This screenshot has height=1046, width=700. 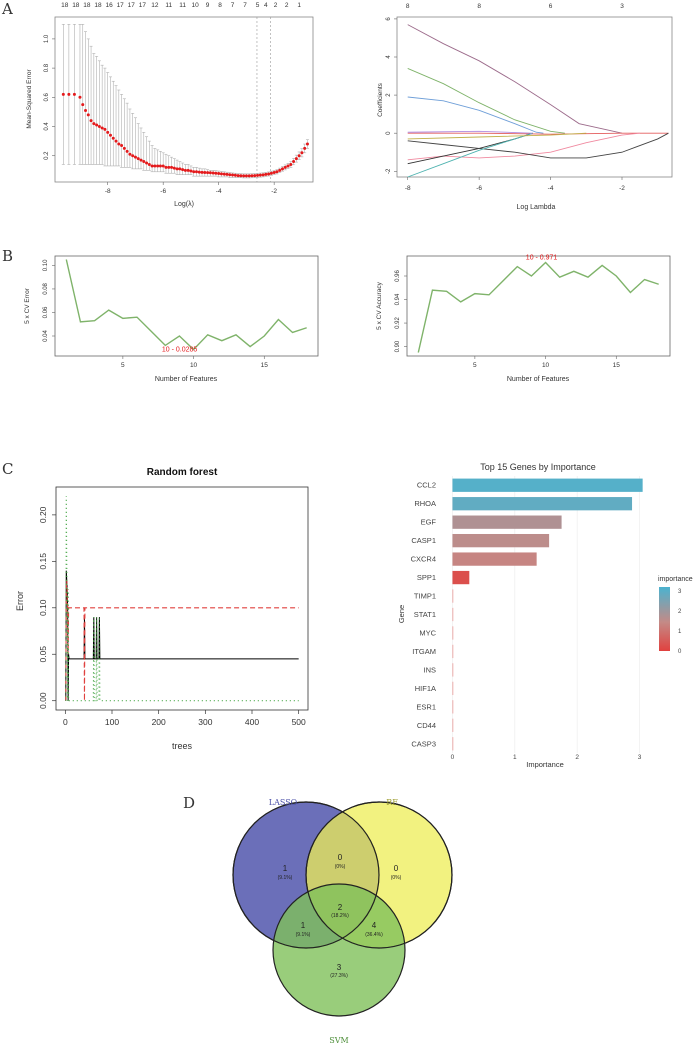 I want to click on lasso-cv-top-label: 17, so click(x=132, y=5).